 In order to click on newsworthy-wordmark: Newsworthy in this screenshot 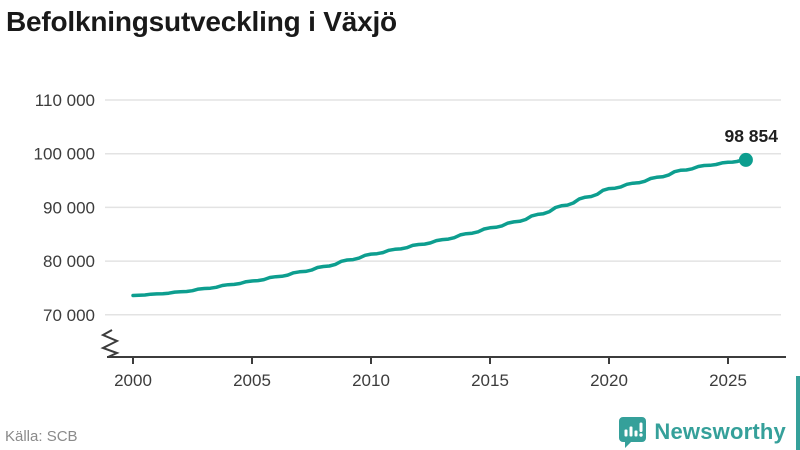, I will do `click(720, 431)`.